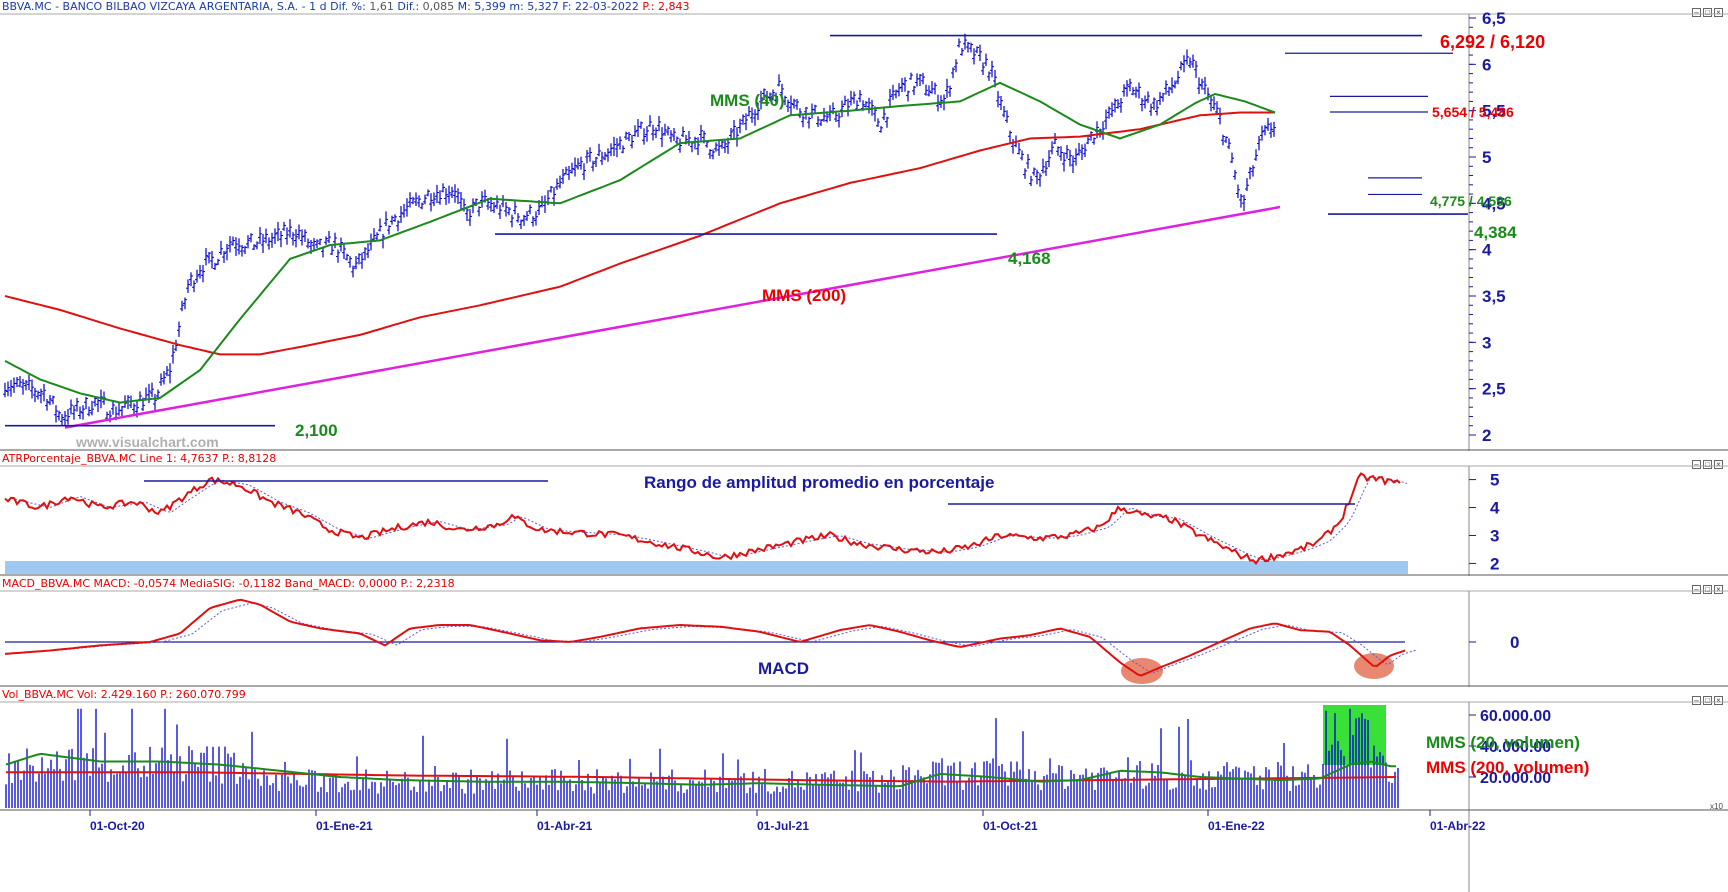 The image size is (1728, 892). I want to click on vol-scale-note: x10, so click(1716, 806).